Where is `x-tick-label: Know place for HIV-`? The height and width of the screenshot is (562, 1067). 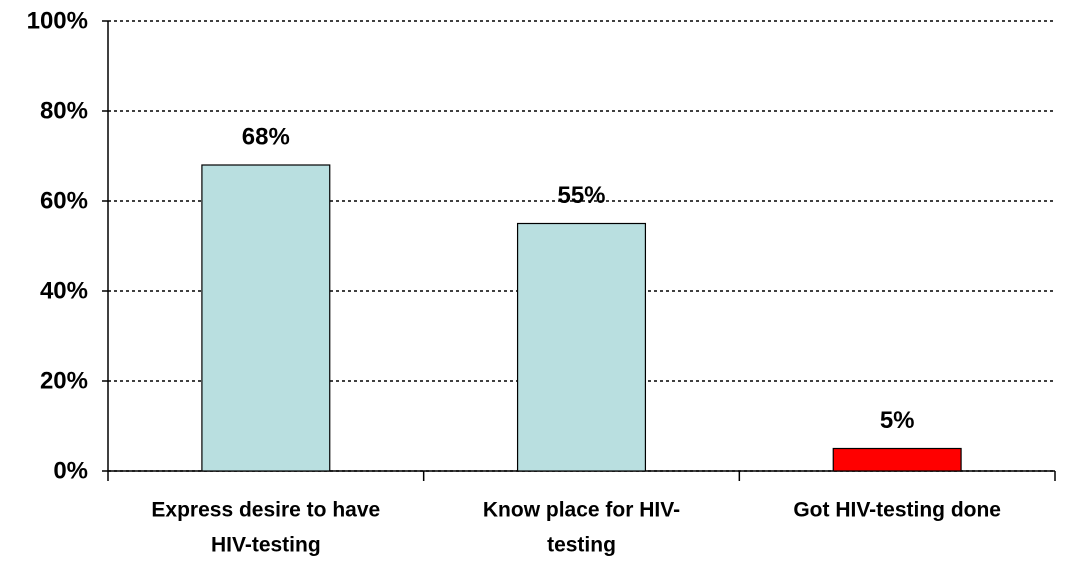
x-tick-label: Know place for HIV- is located at coordinates (581, 510).